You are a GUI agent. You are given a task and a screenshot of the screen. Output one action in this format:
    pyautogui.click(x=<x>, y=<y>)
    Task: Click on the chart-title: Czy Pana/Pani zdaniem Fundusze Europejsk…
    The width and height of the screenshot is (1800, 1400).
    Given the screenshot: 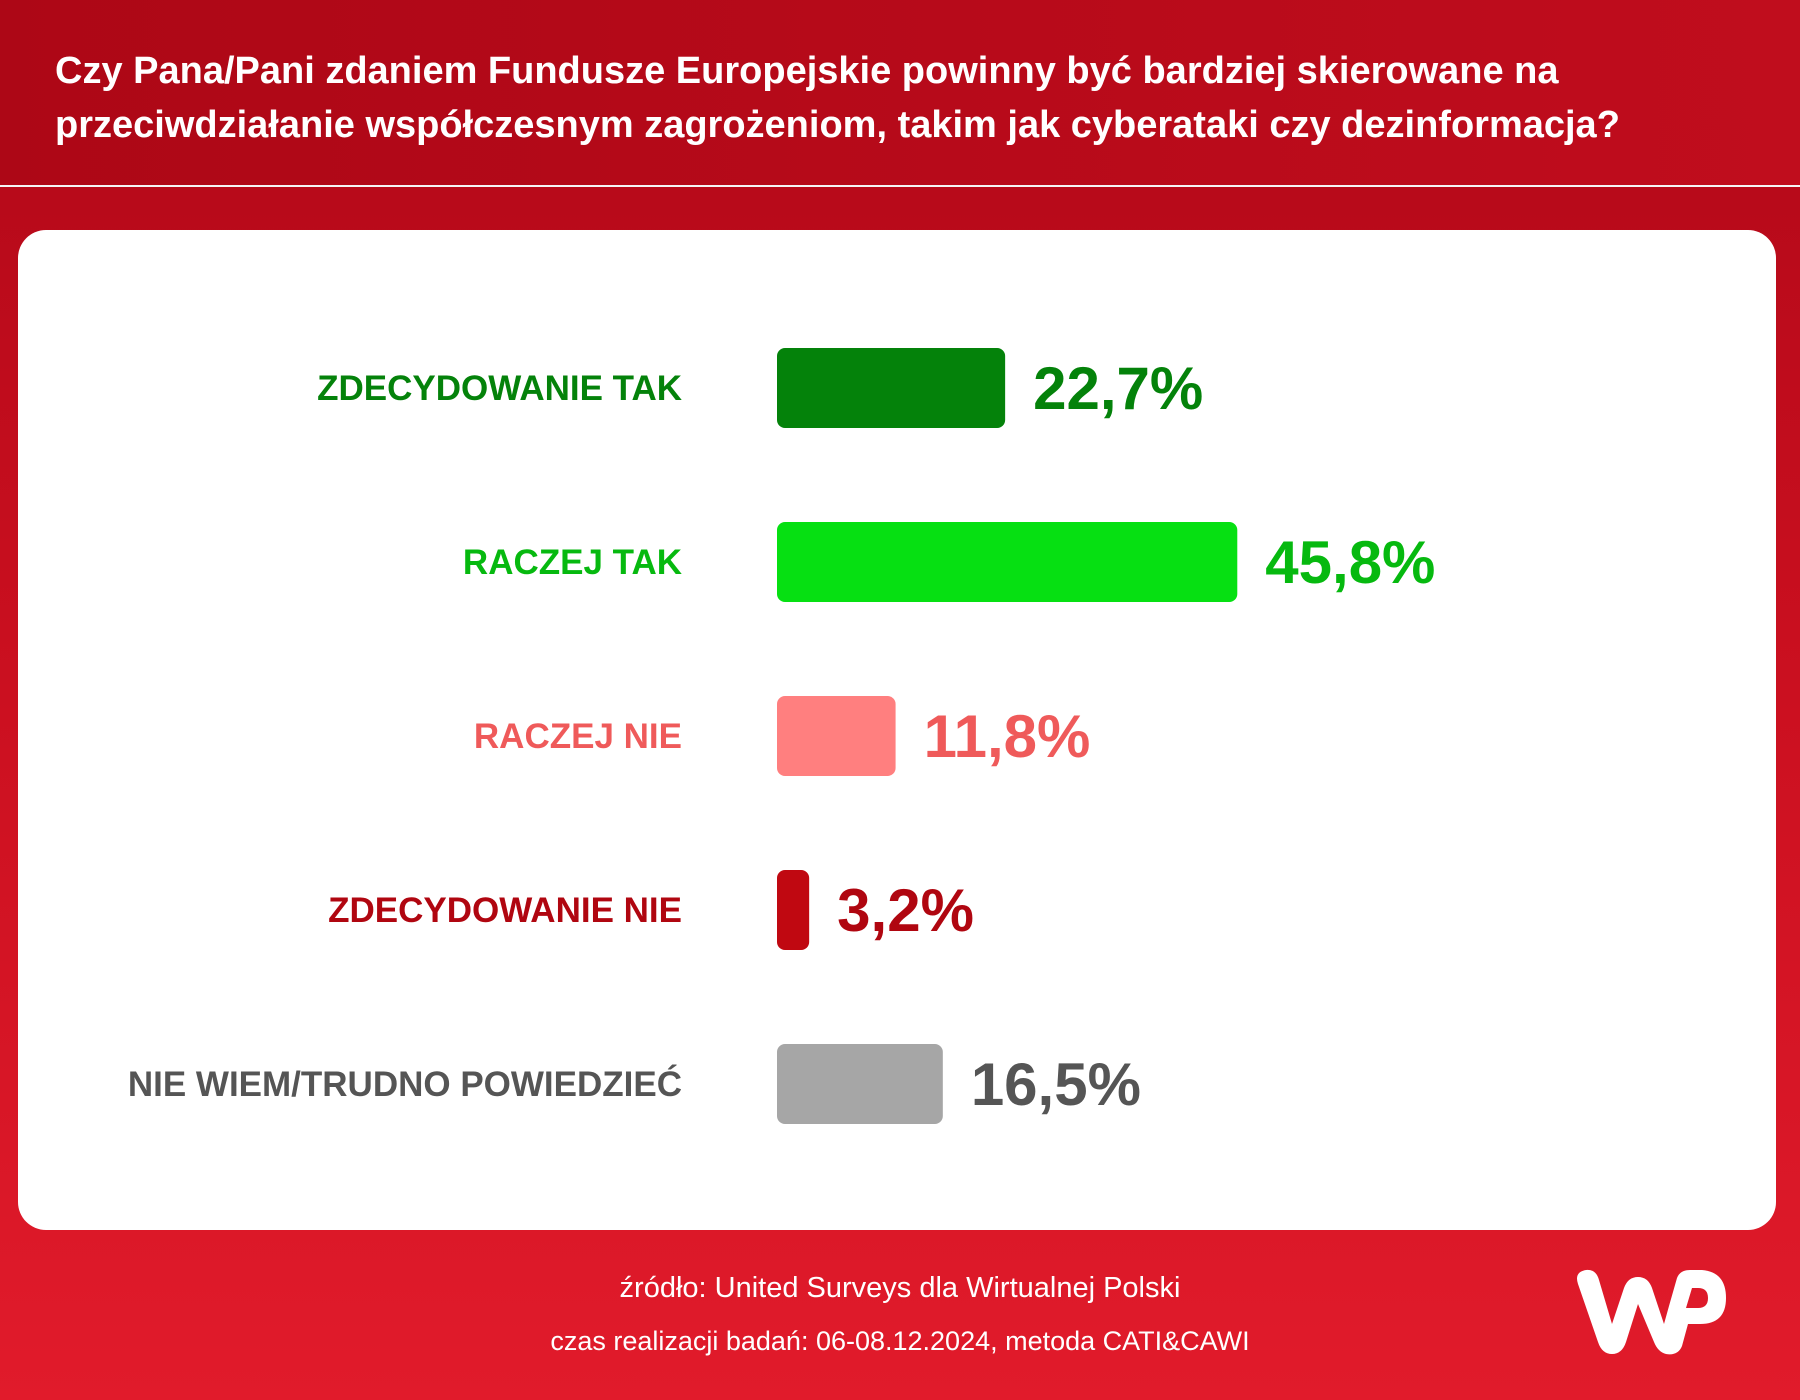 What is the action you would take?
    pyautogui.click(x=837, y=98)
    